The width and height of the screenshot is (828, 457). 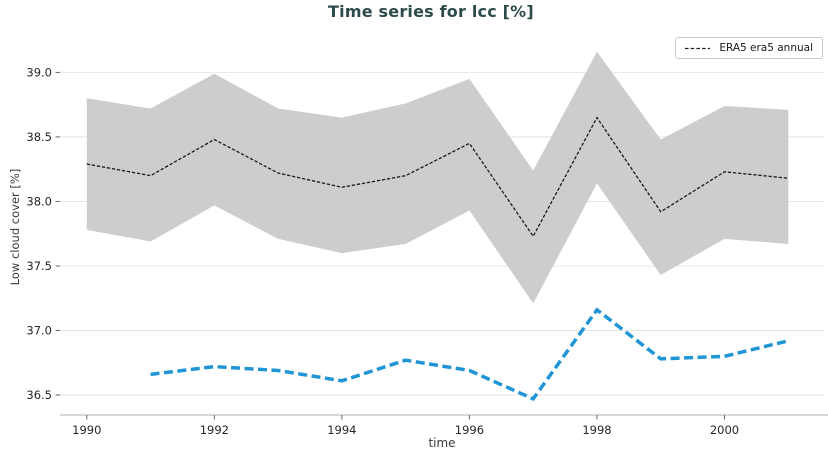 I want to click on dashed-line-sample-icon, so click(x=698, y=48).